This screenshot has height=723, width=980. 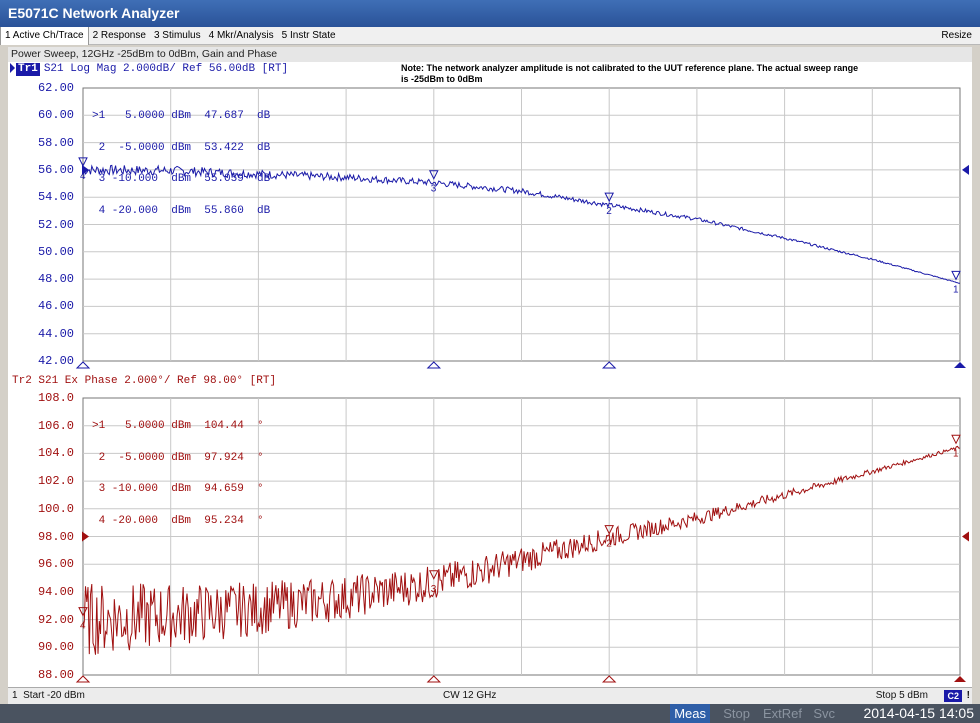 I want to click on trace1-y-tick-label: 46.00, so click(x=55, y=306).